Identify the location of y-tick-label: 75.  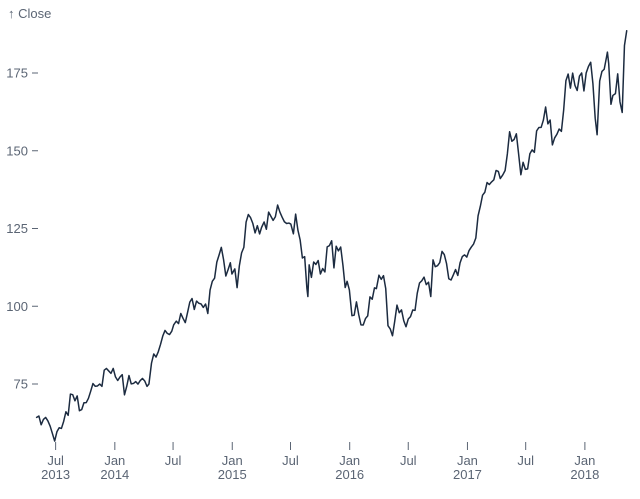
(21, 384).